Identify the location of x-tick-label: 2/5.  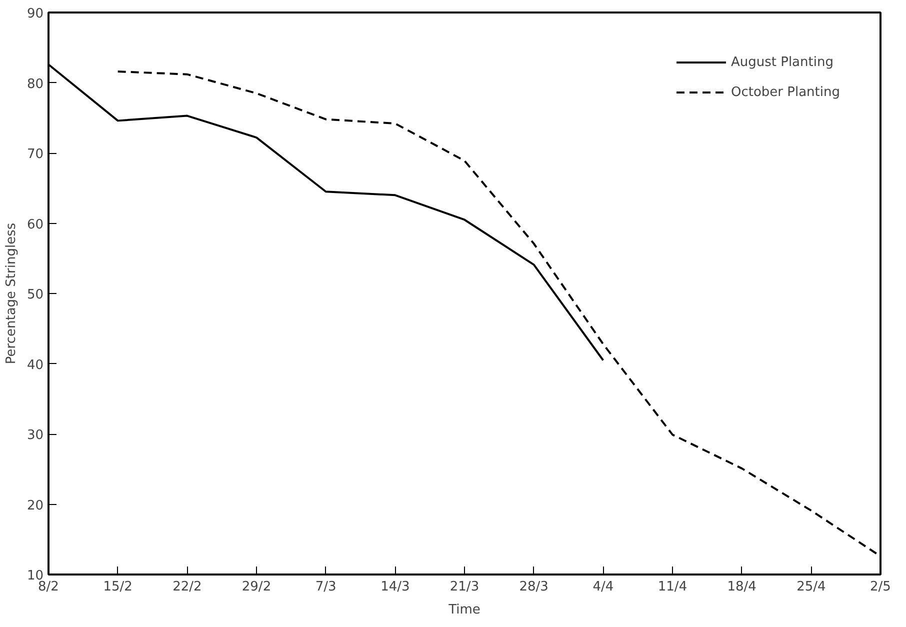
(880, 587).